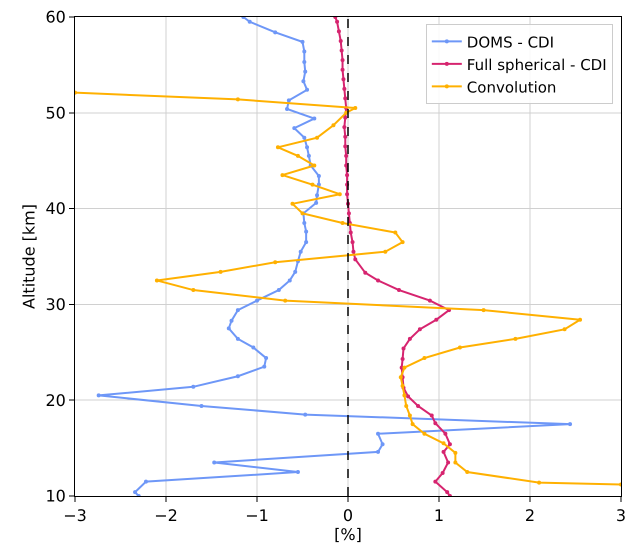  I want to click on y-tick-label: 40, so click(55, 208).